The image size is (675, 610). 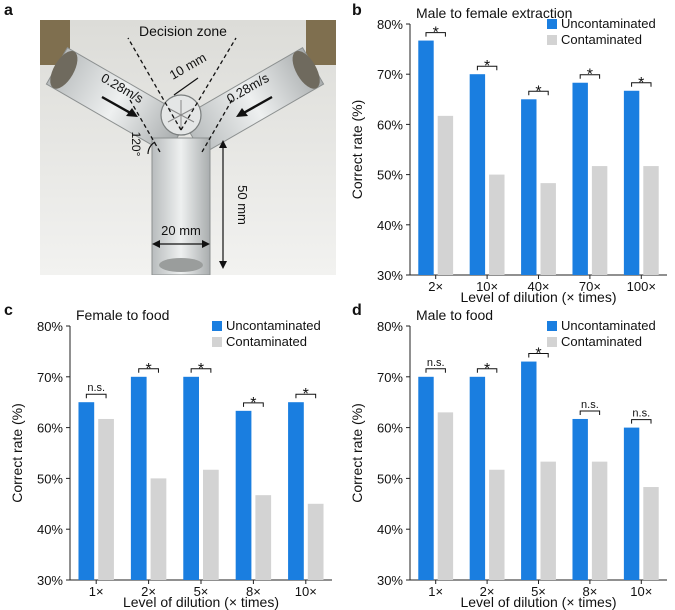 I want to click on x-tick-label: 70×, so click(x=590, y=286).